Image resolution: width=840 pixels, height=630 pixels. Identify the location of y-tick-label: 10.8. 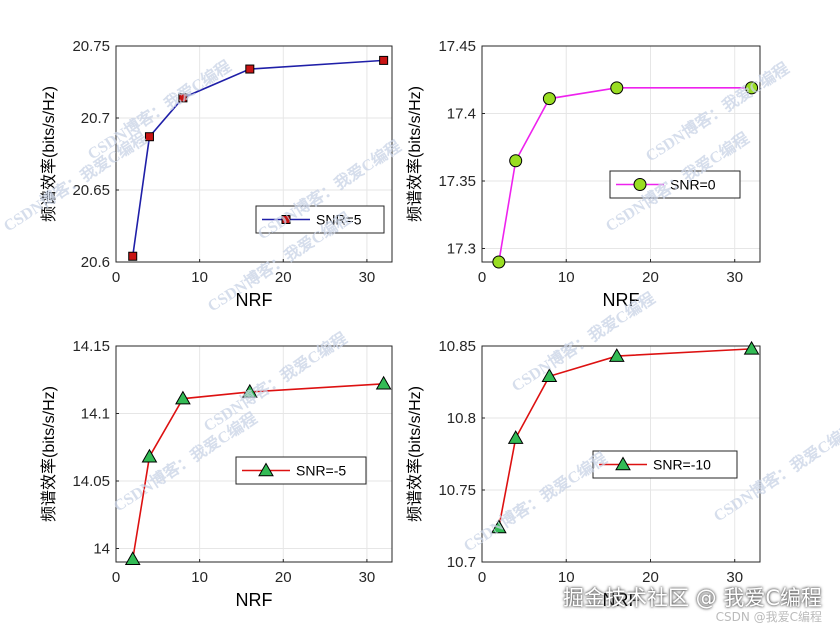
(461, 418).